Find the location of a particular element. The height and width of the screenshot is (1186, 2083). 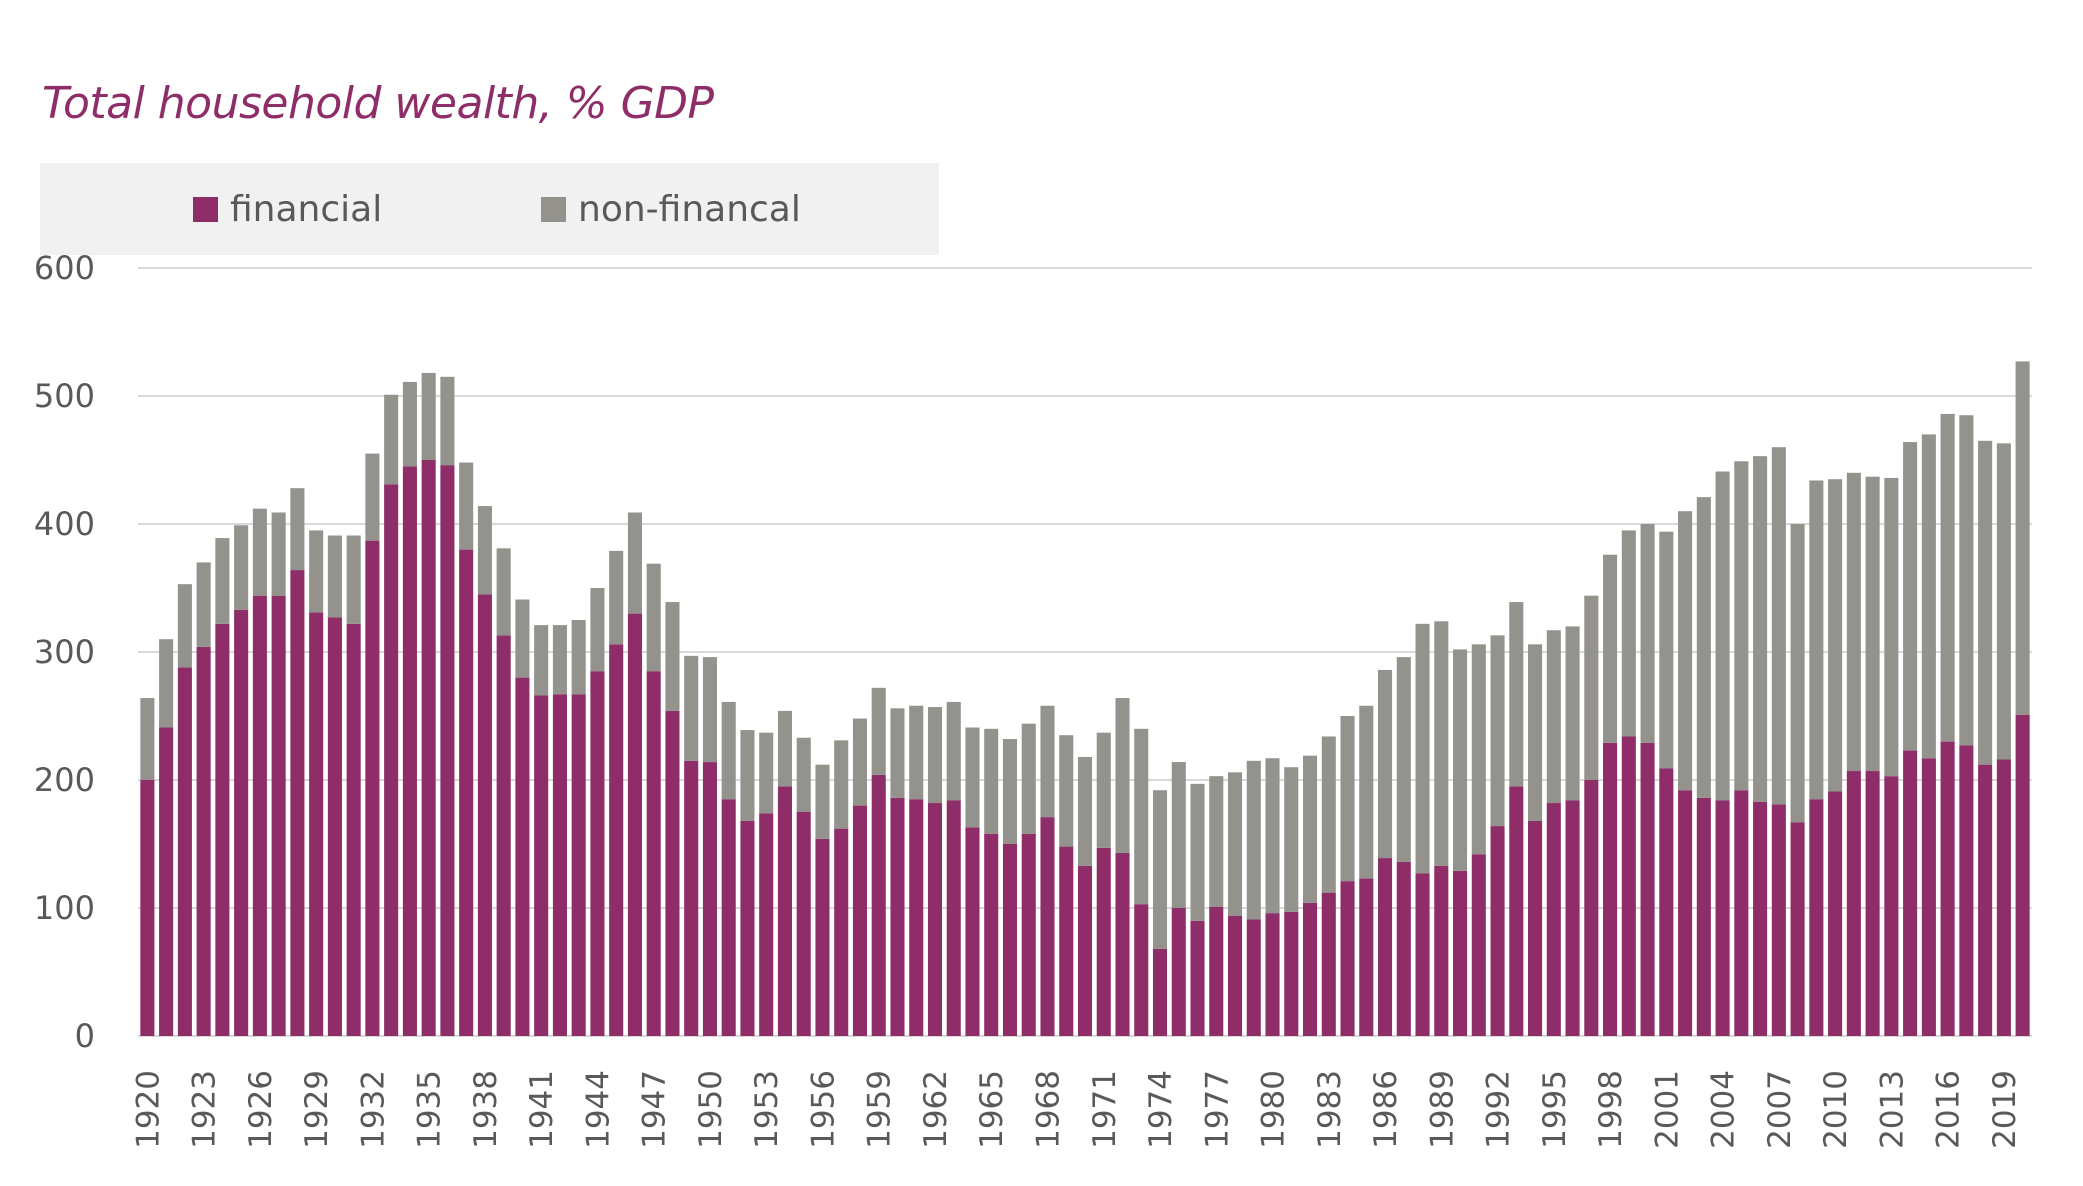

x-tick-label-1941: 1941 is located at coordinates (542, 1109).